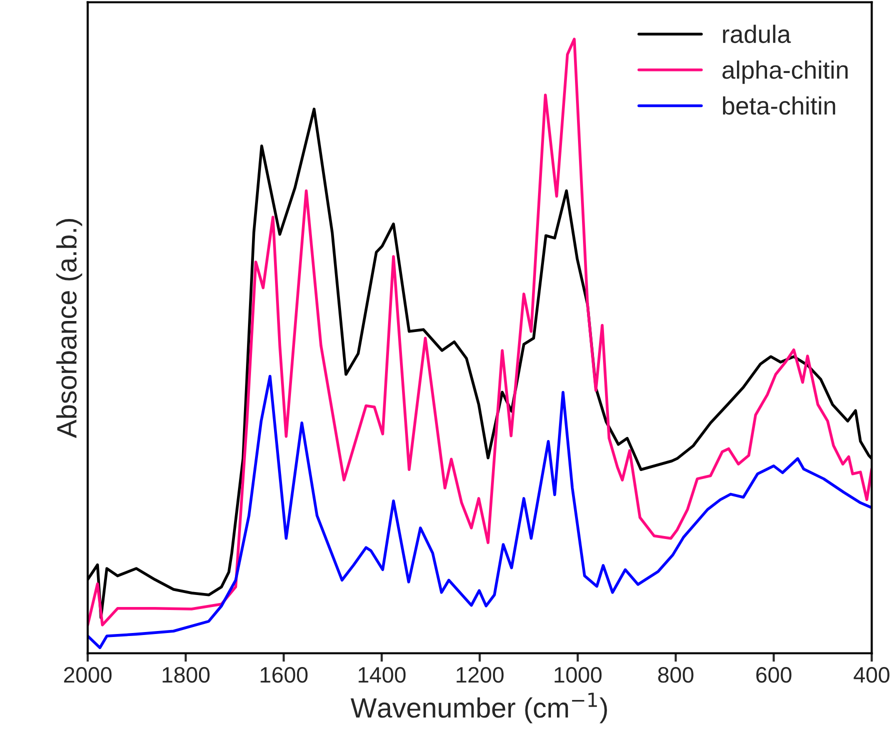  What do you see at coordinates (779, 105) in the screenshot?
I see `legend-label: beta-chitin` at bounding box center [779, 105].